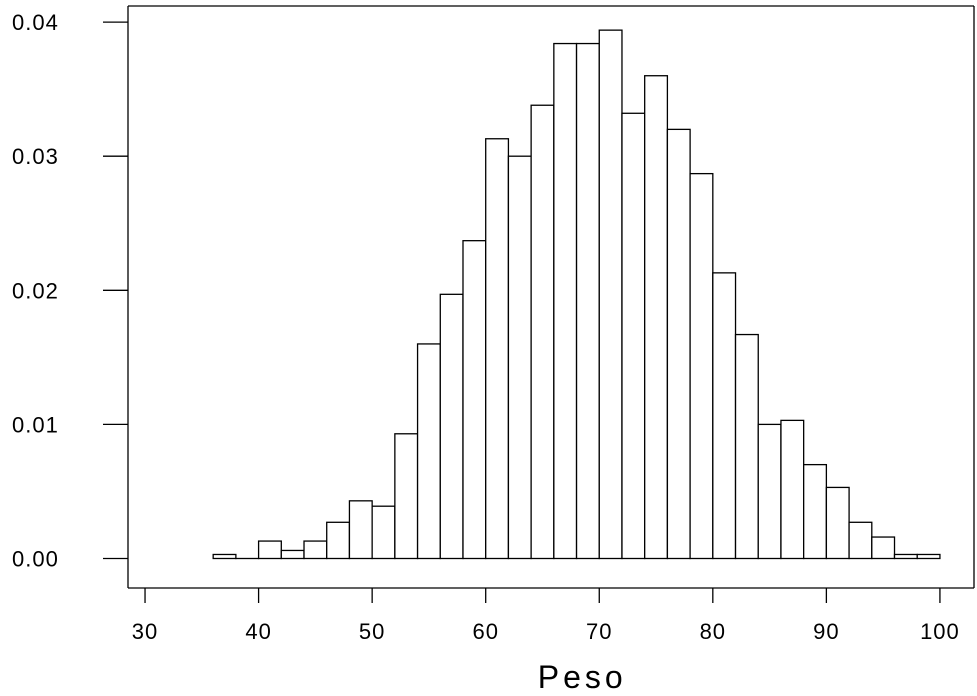 The image size is (977, 696). I want to click on x-tick-label: 70, so click(599, 631).